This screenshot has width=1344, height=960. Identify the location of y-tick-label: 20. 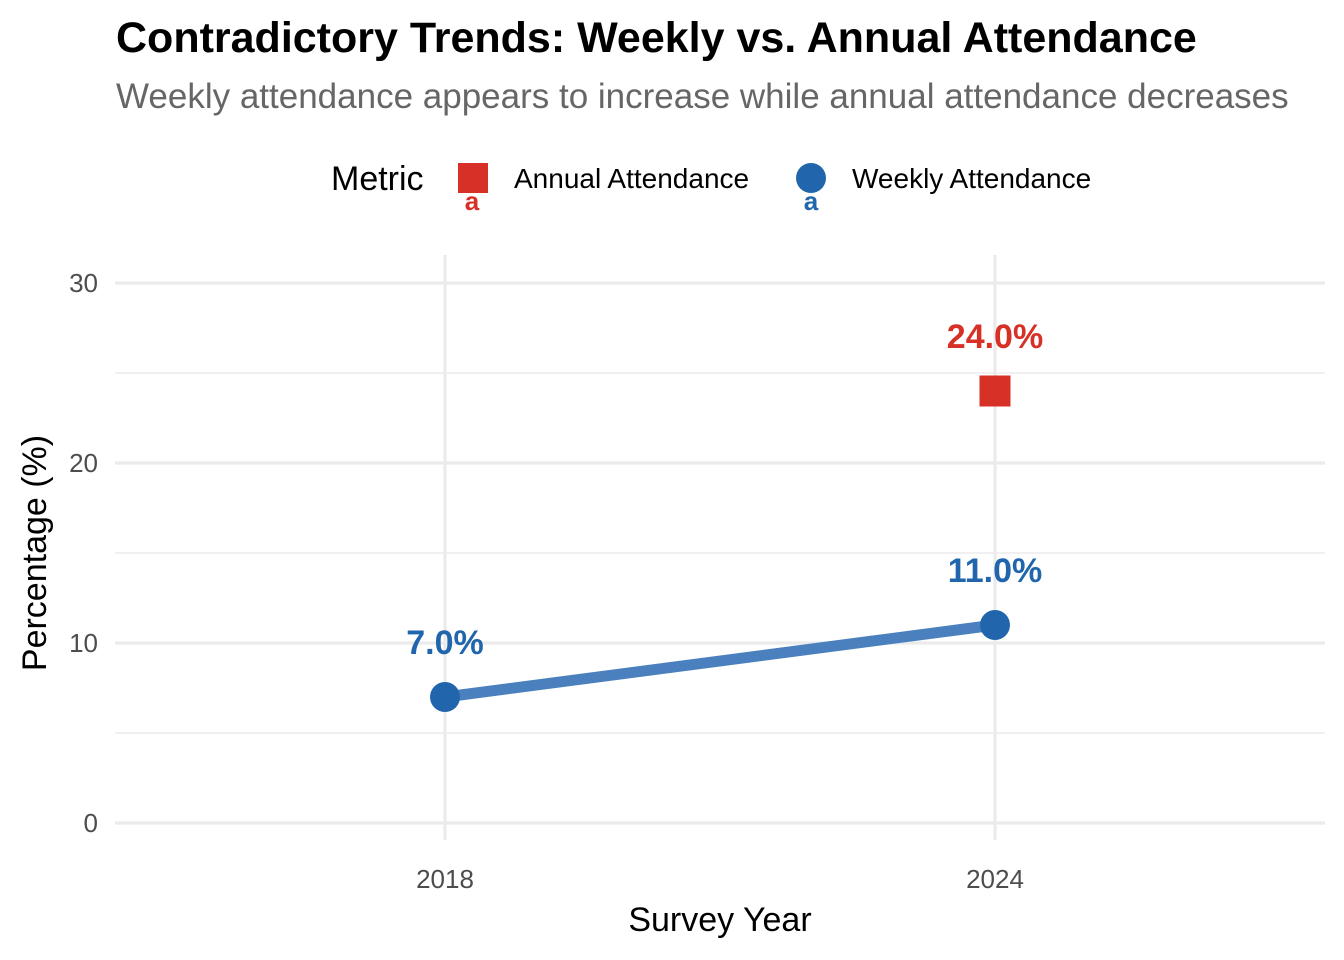
(83, 463).